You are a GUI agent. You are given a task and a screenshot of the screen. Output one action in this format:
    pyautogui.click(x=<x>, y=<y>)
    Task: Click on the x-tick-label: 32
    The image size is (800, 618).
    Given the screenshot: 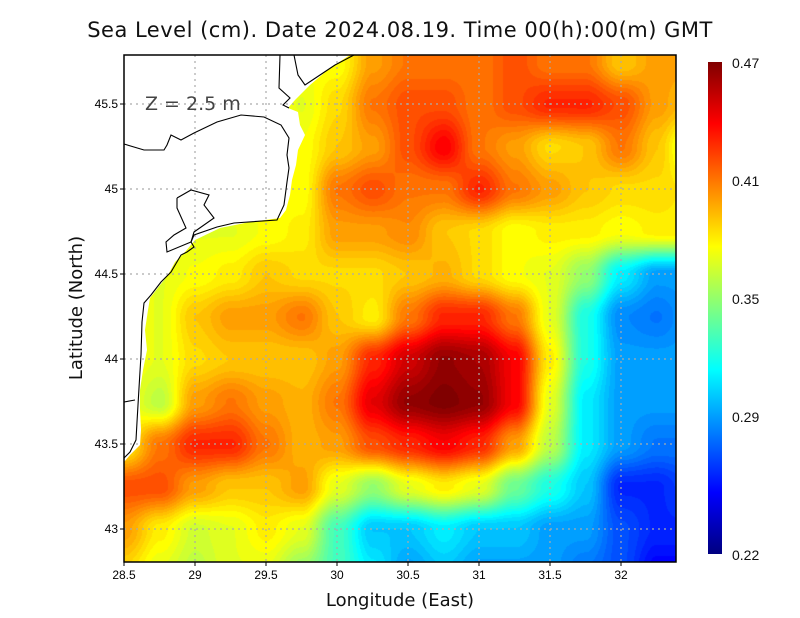 What is the action you would take?
    pyautogui.click(x=621, y=575)
    